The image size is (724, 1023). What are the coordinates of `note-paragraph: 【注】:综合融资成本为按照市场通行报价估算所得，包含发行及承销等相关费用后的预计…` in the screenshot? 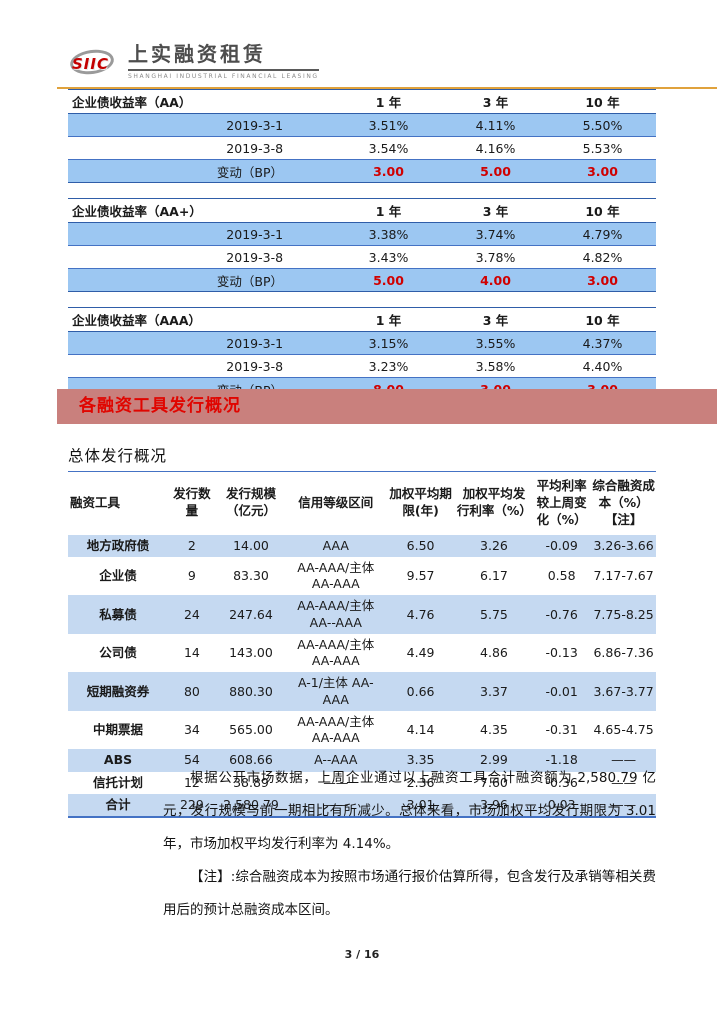 It's located at (409, 893).